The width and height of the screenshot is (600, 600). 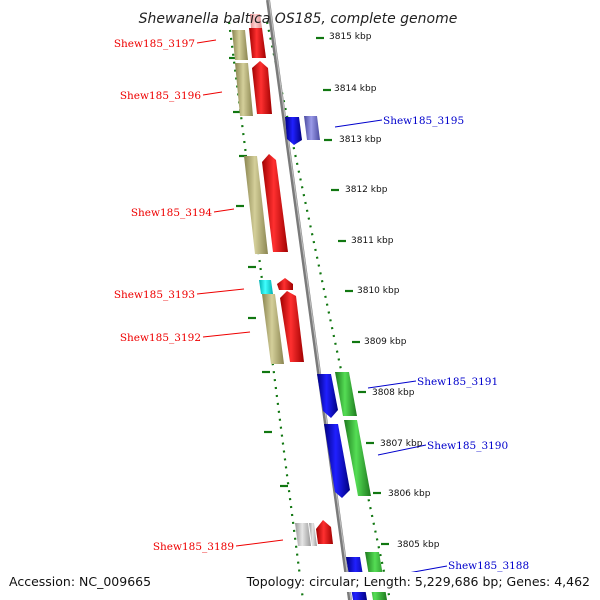 What do you see at coordinates (418, 545) in the screenshot?
I see `scale-label: 3805 kbp` at bounding box center [418, 545].